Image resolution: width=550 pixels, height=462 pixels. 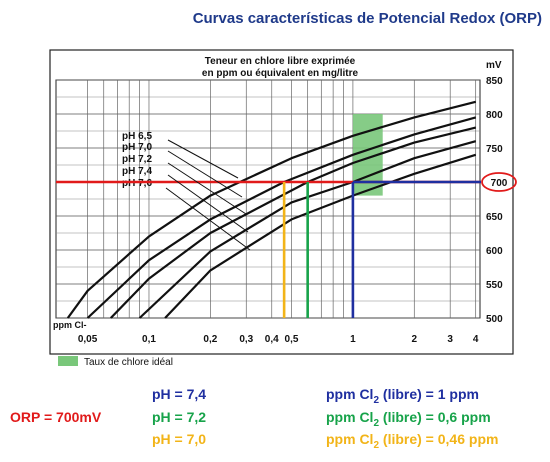 What do you see at coordinates (494, 217) in the screenshot?
I see `y-tick-label: 650` at bounding box center [494, 217].